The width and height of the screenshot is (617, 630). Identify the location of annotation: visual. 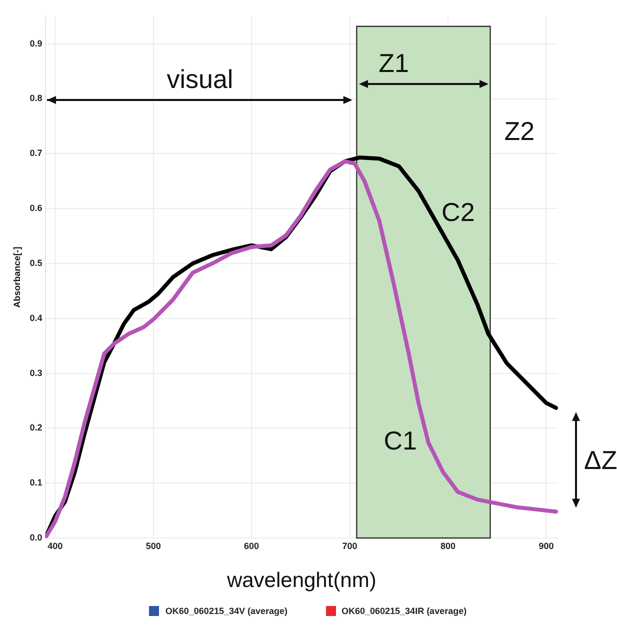
(200, 80).